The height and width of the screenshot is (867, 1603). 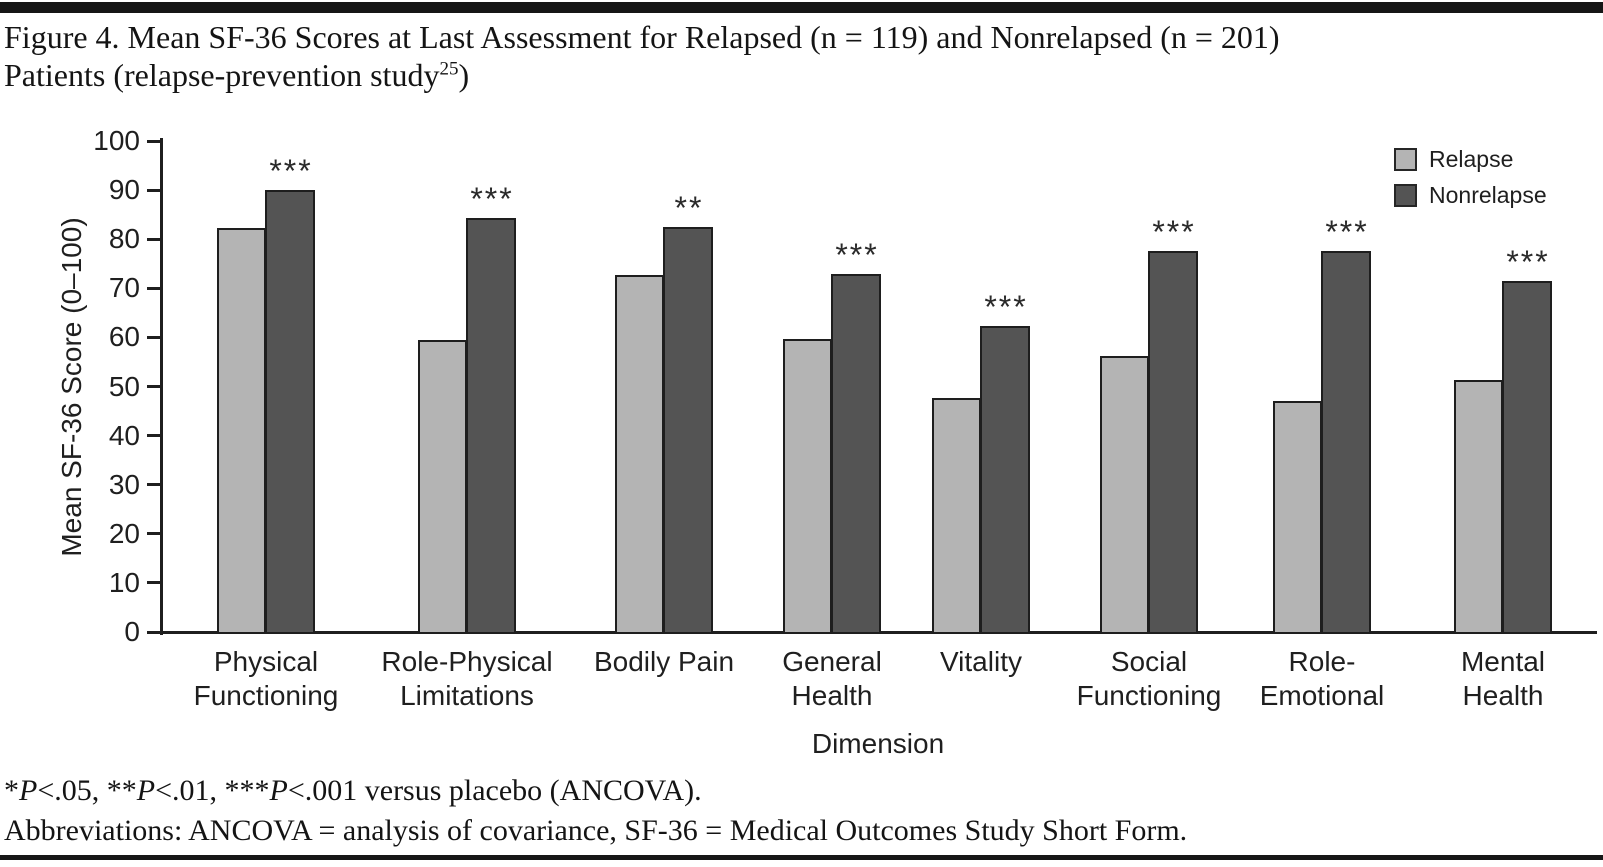 I want to click on note-text: *, so click(x=11, y=790).